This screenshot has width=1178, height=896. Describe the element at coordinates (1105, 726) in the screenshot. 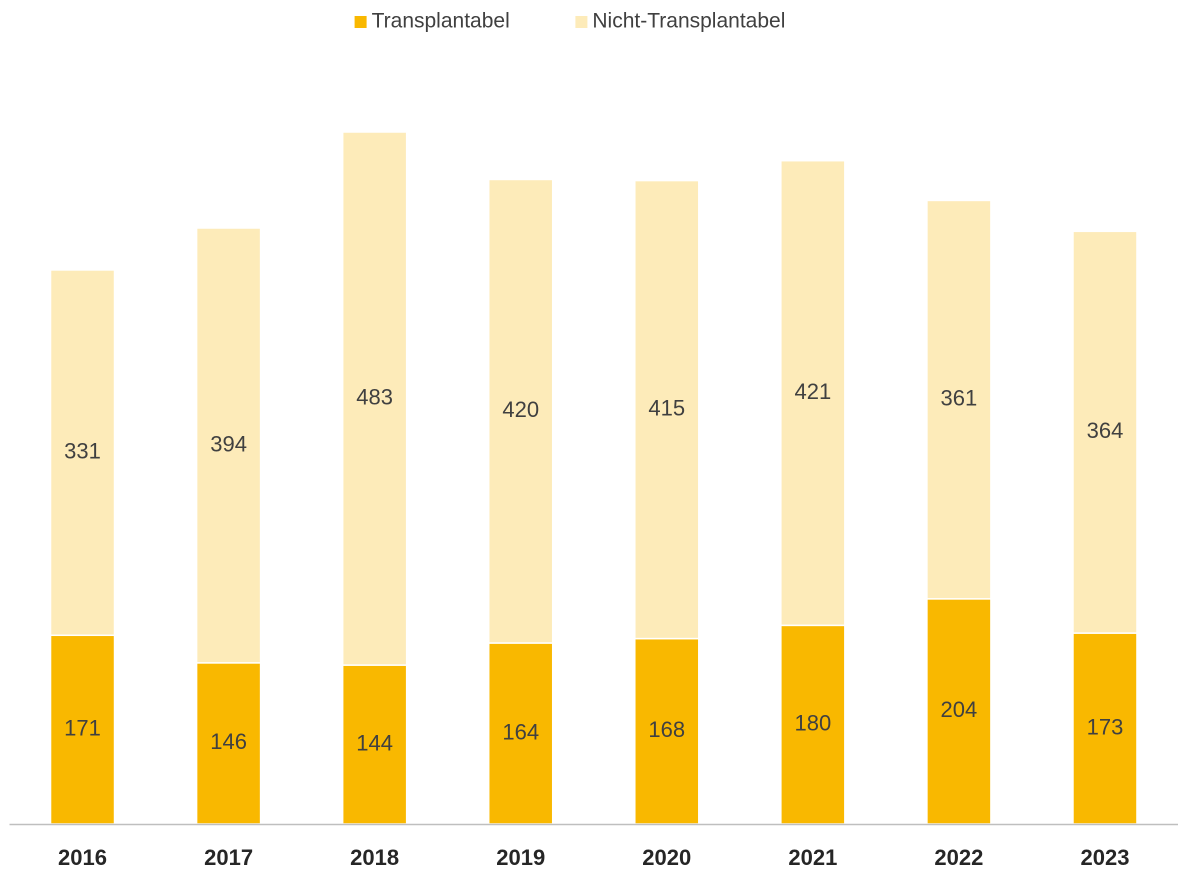

I see `data-label: 173` at that location.